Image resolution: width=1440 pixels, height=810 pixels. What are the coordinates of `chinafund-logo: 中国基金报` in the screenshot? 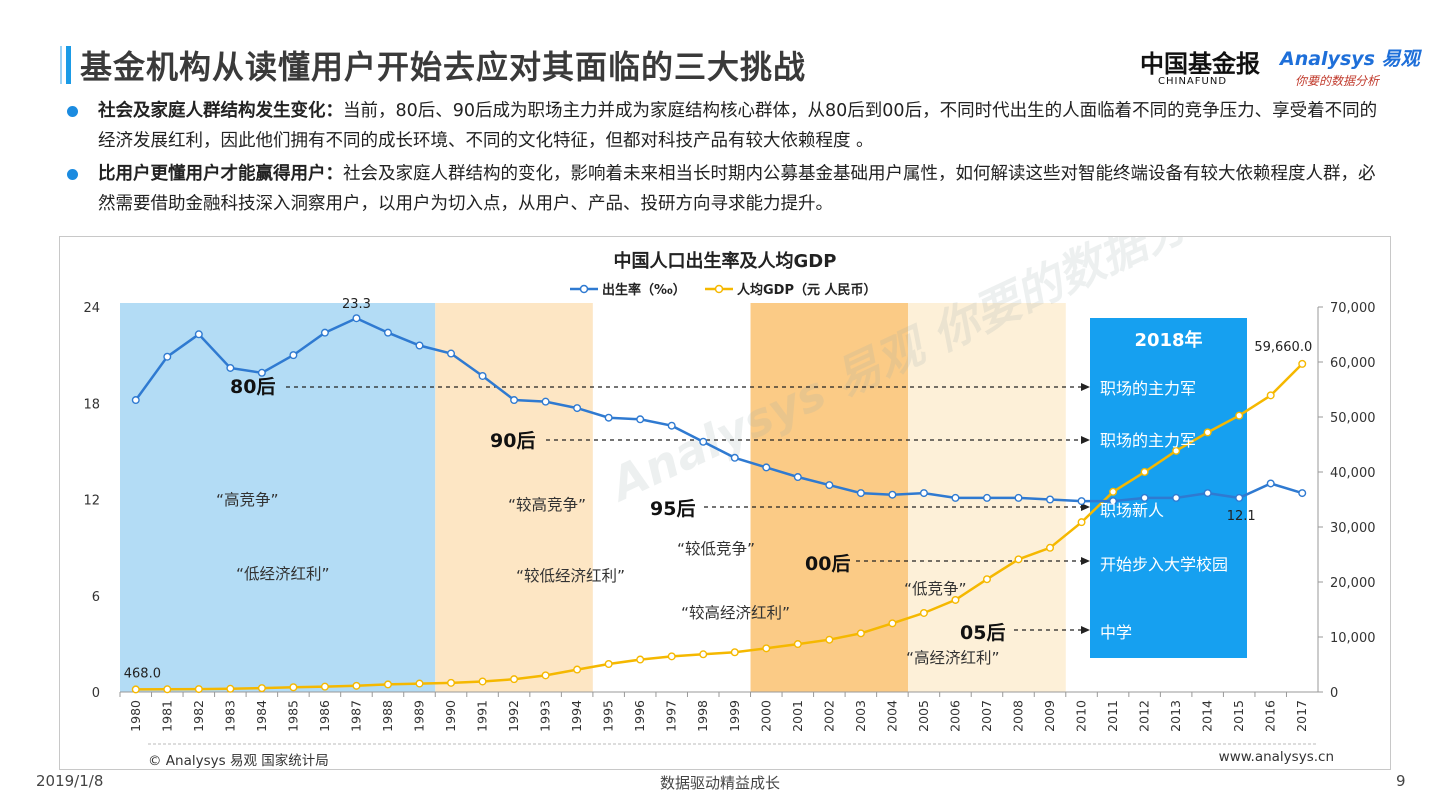 It's located at (1200, 63).